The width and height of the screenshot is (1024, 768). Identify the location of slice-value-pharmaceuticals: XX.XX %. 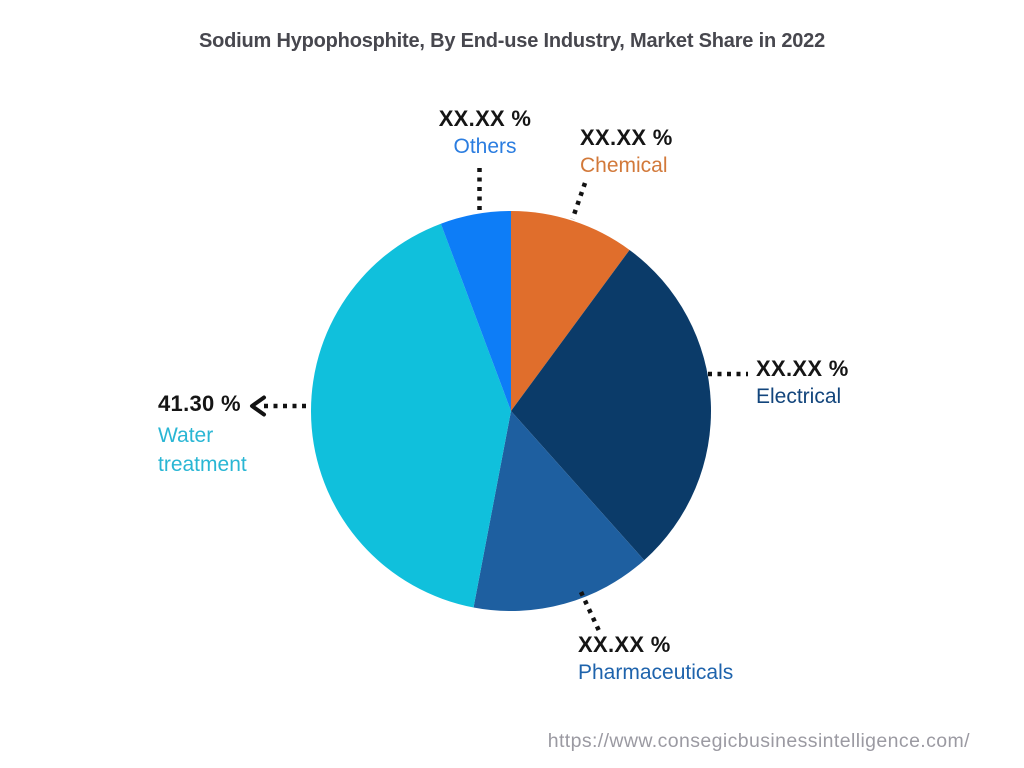
(624, 644).